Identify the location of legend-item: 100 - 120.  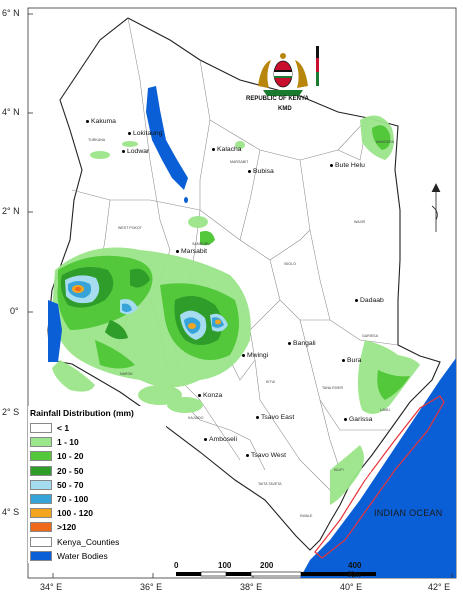
(97, 513).